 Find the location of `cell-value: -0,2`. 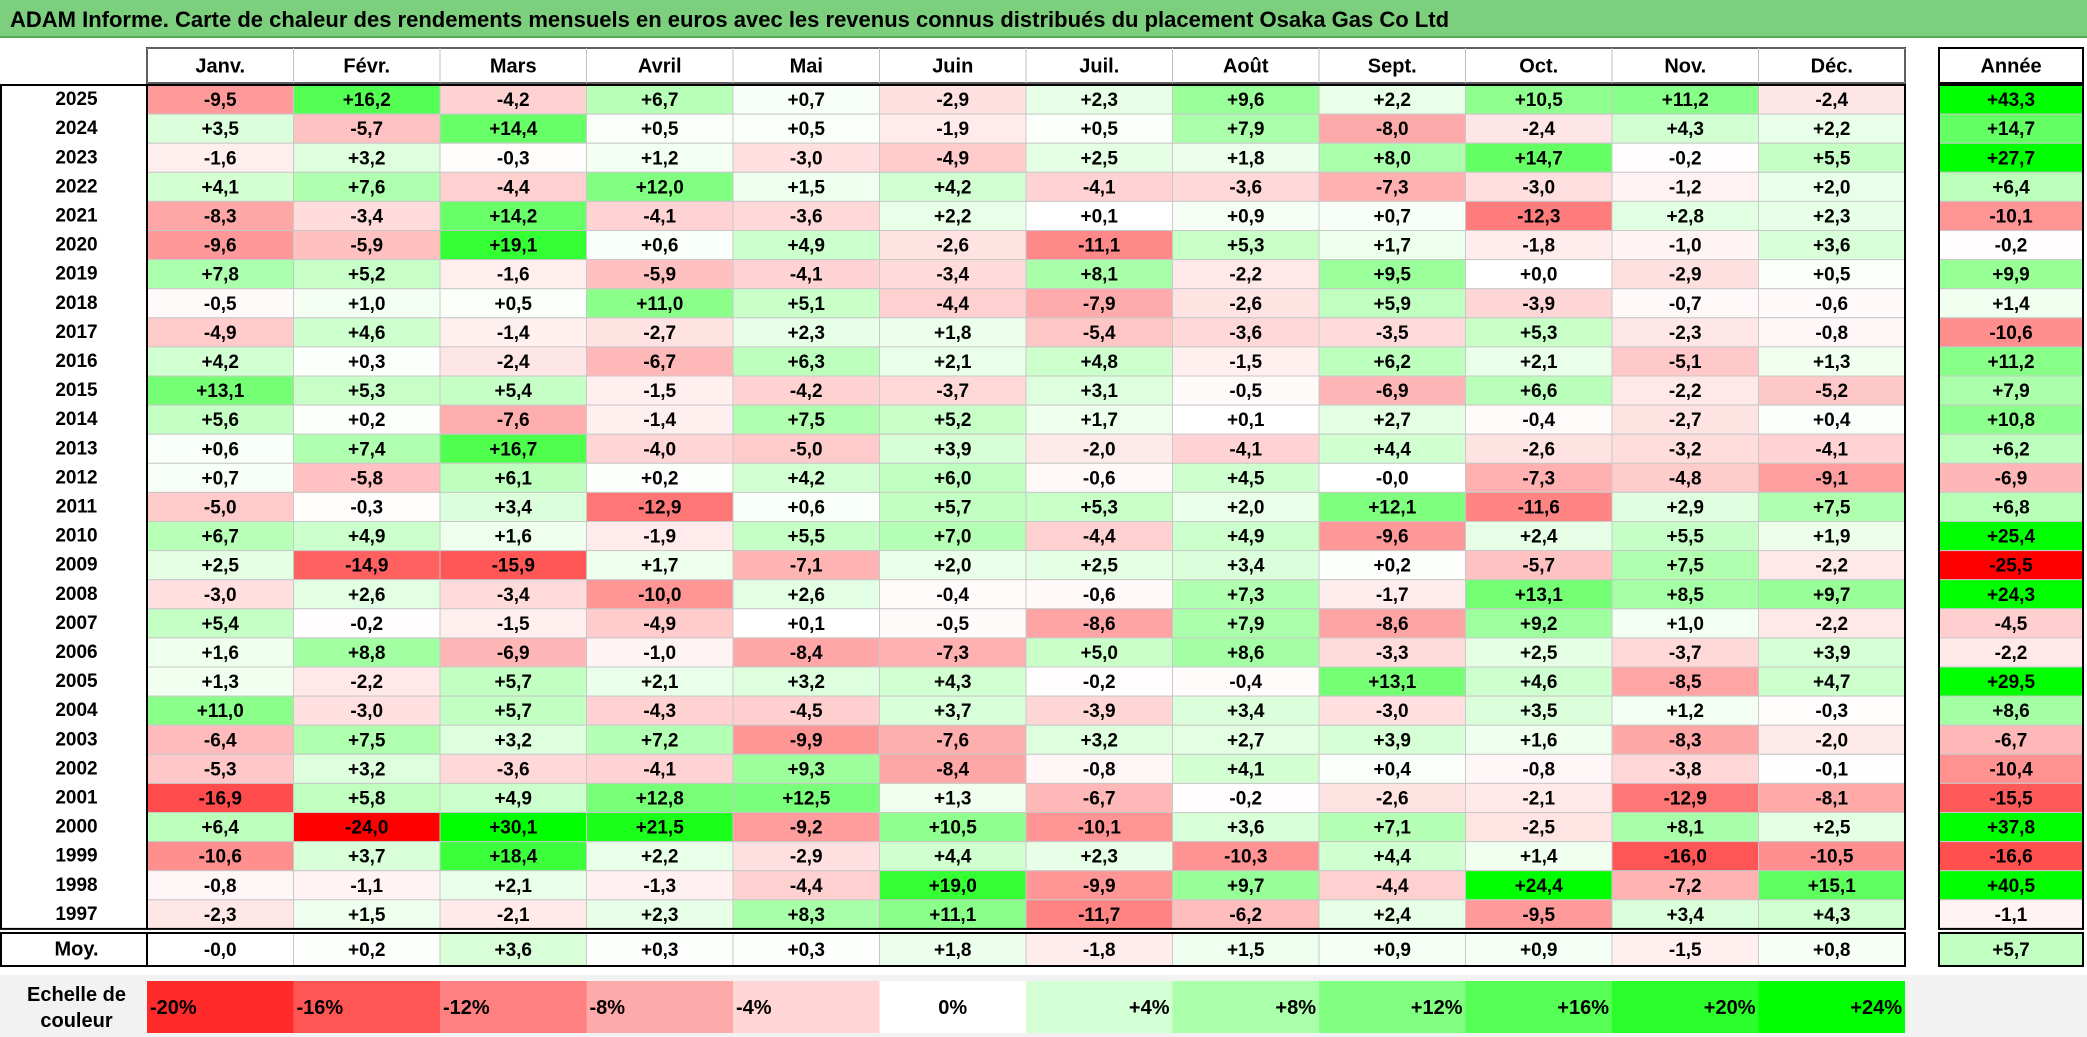

cell-value: -0,2 is located at coordinates (1099, 682).